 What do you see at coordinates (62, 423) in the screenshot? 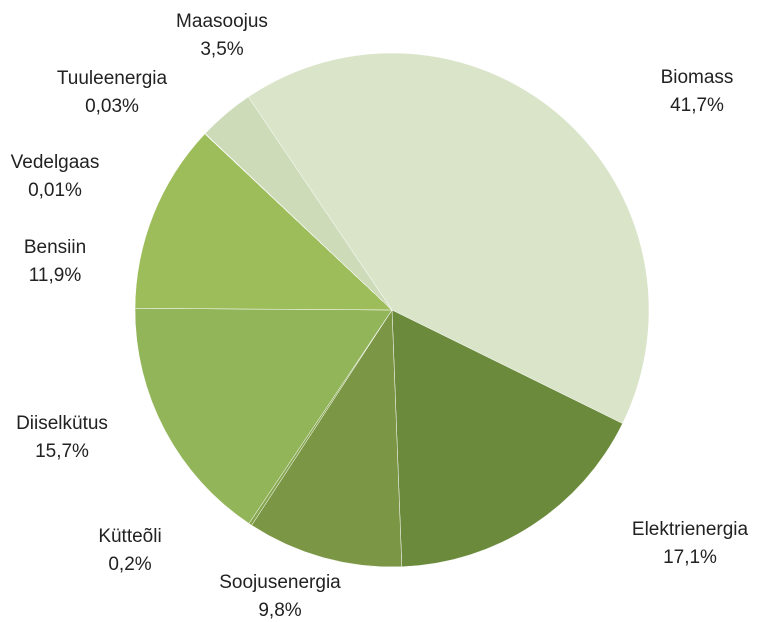
I see `slice-label: Diiselkütus` at bounding box center [62, 423].